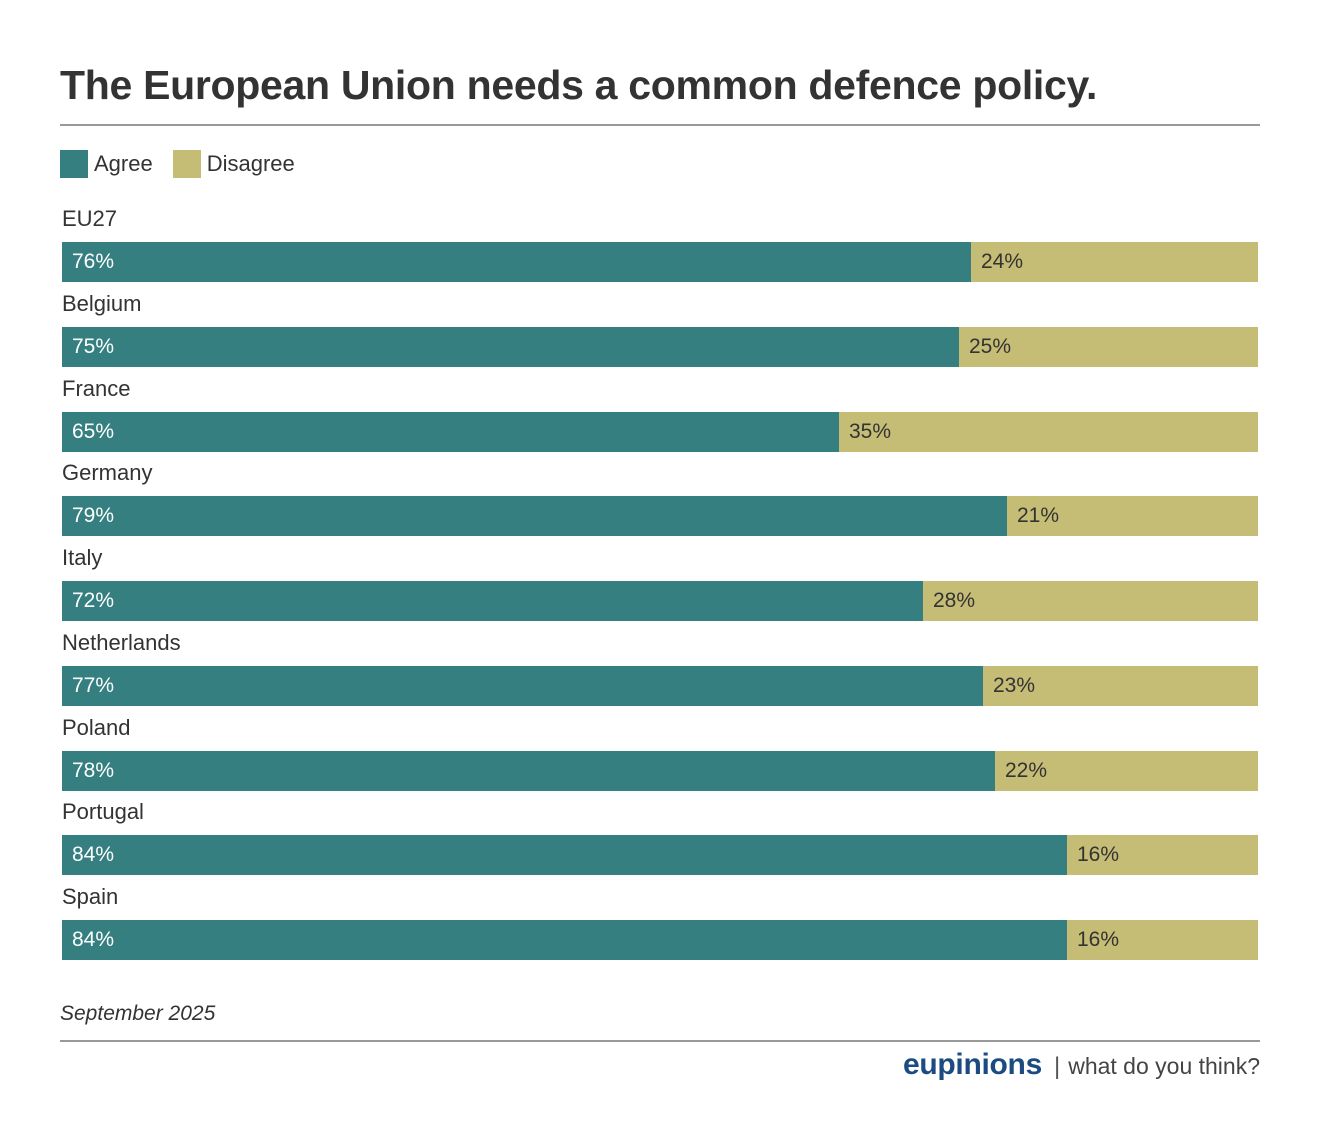 The image size is (1320, 1148). I want to click on bar-disagree-poland: 22%, so click(1126, 771).